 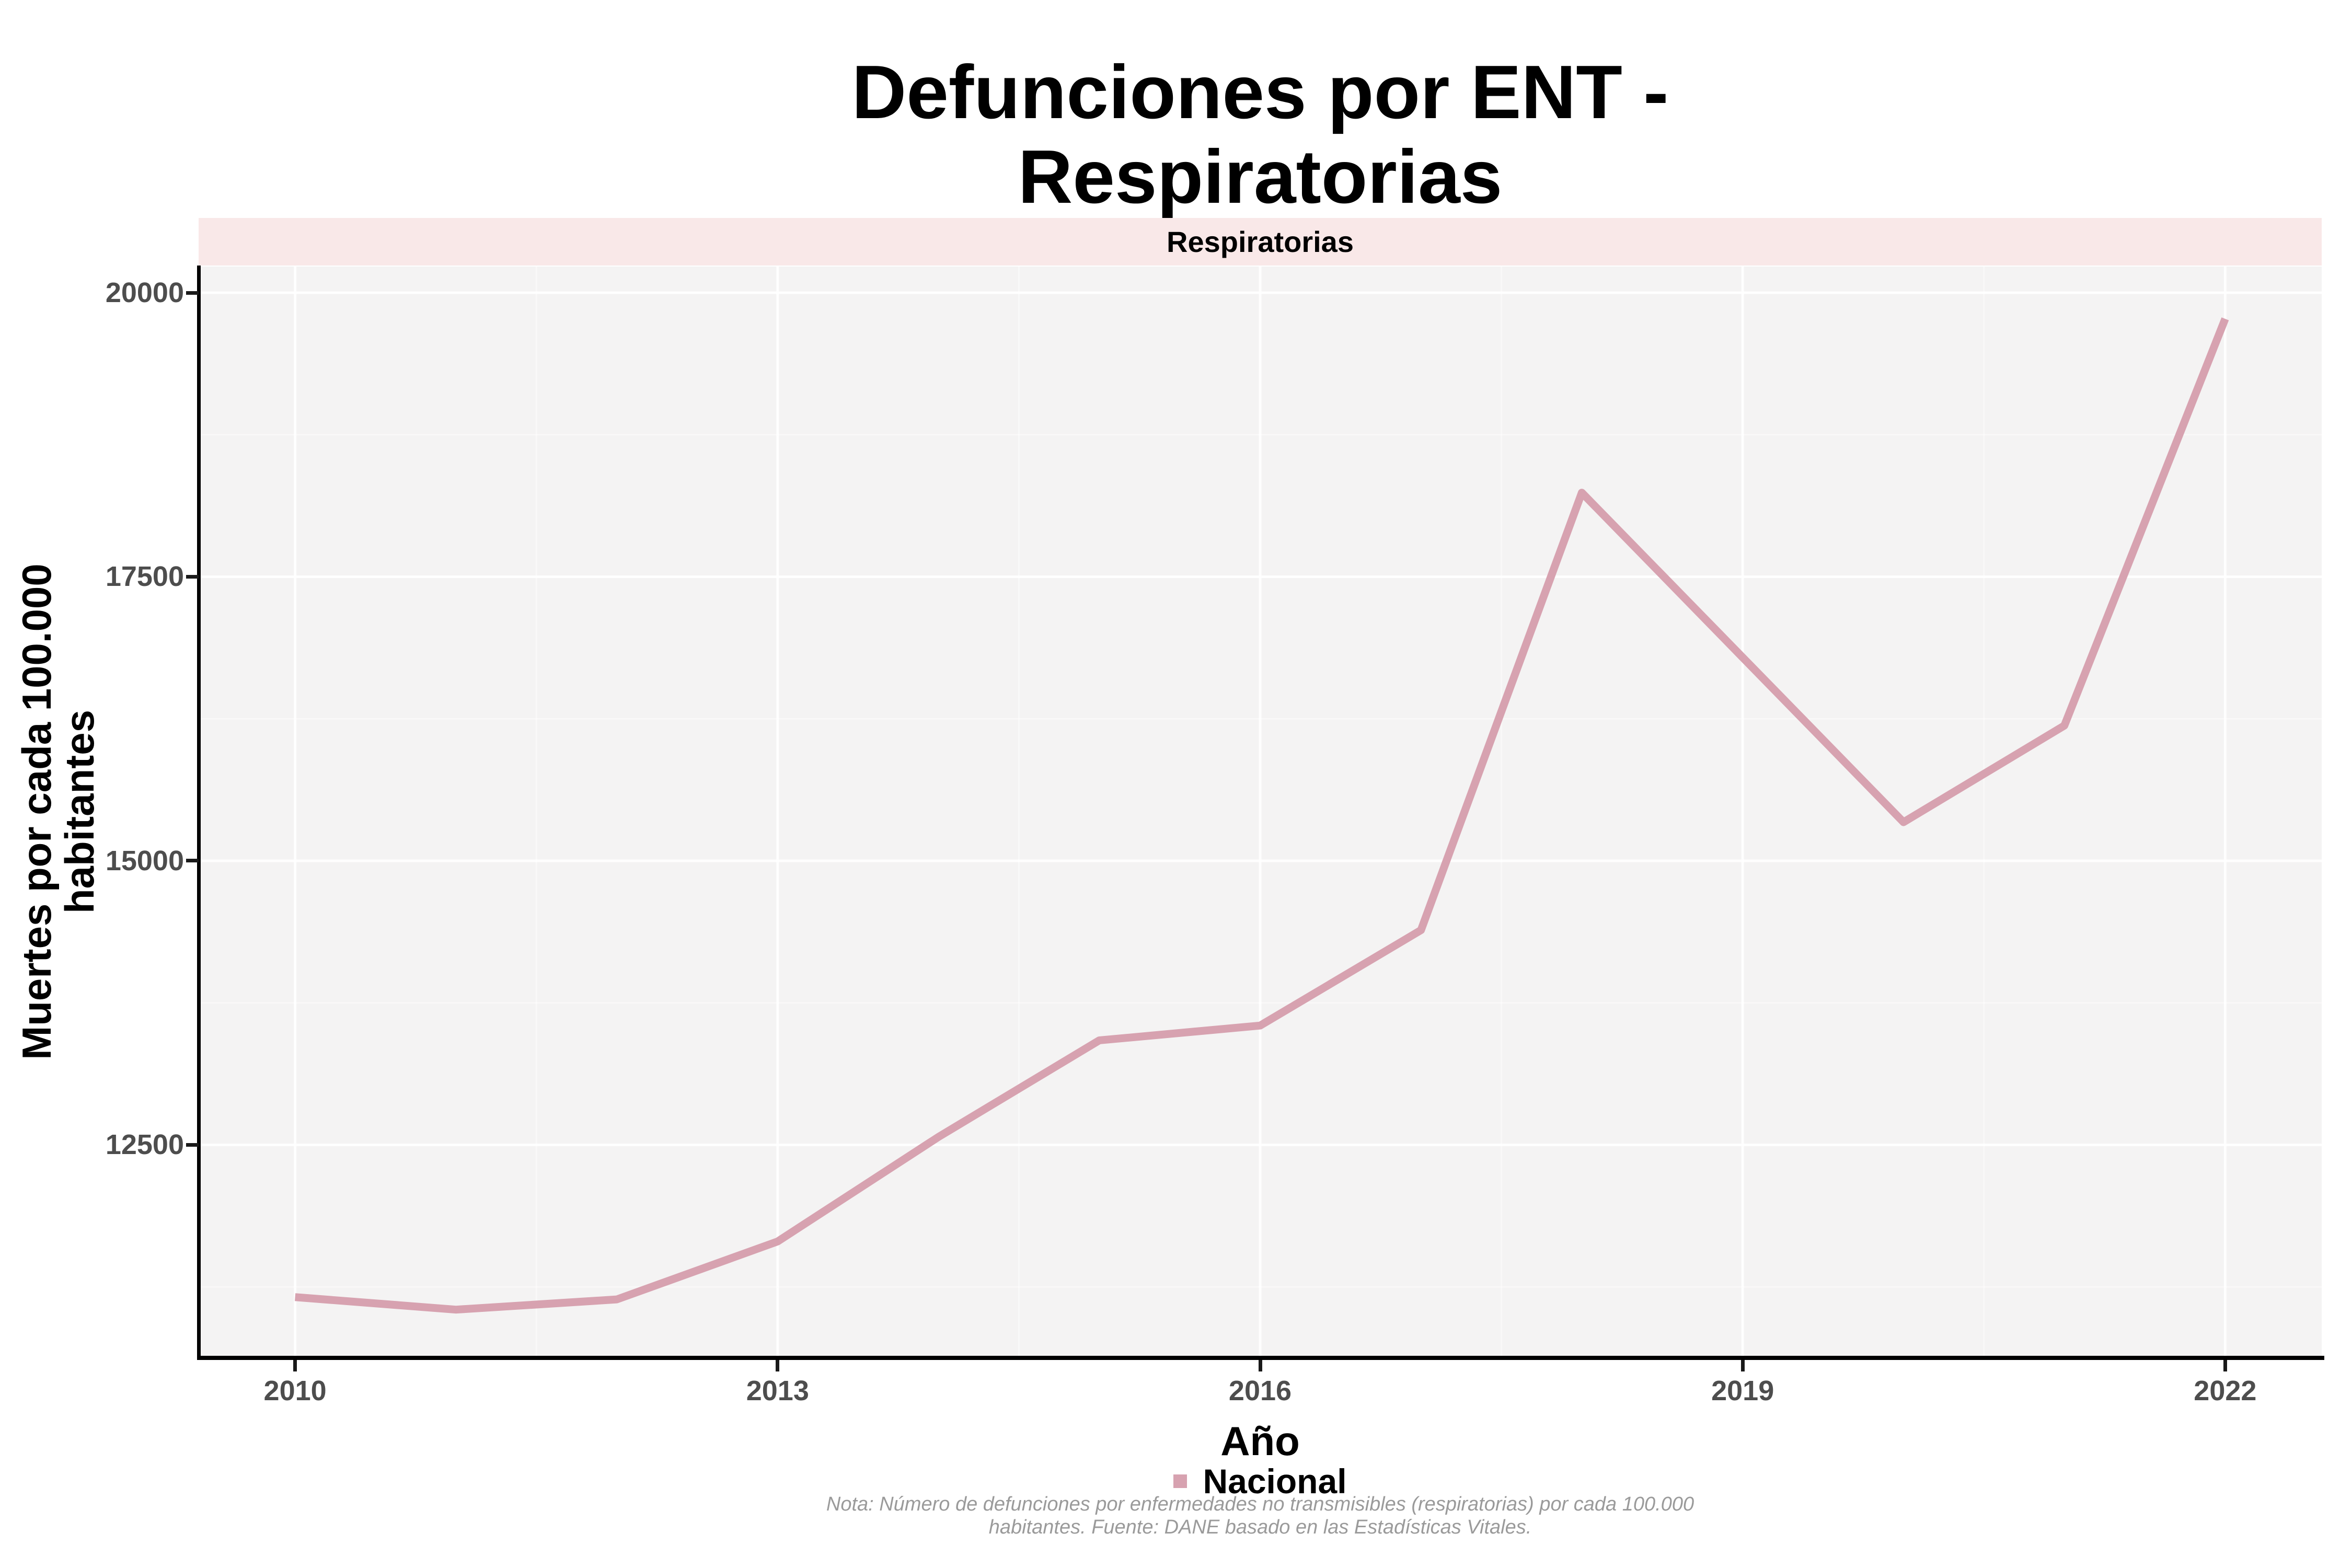 I want to click on page-title: Defunciones por ENT - Respiratorias, so click(x=1260, y=135).